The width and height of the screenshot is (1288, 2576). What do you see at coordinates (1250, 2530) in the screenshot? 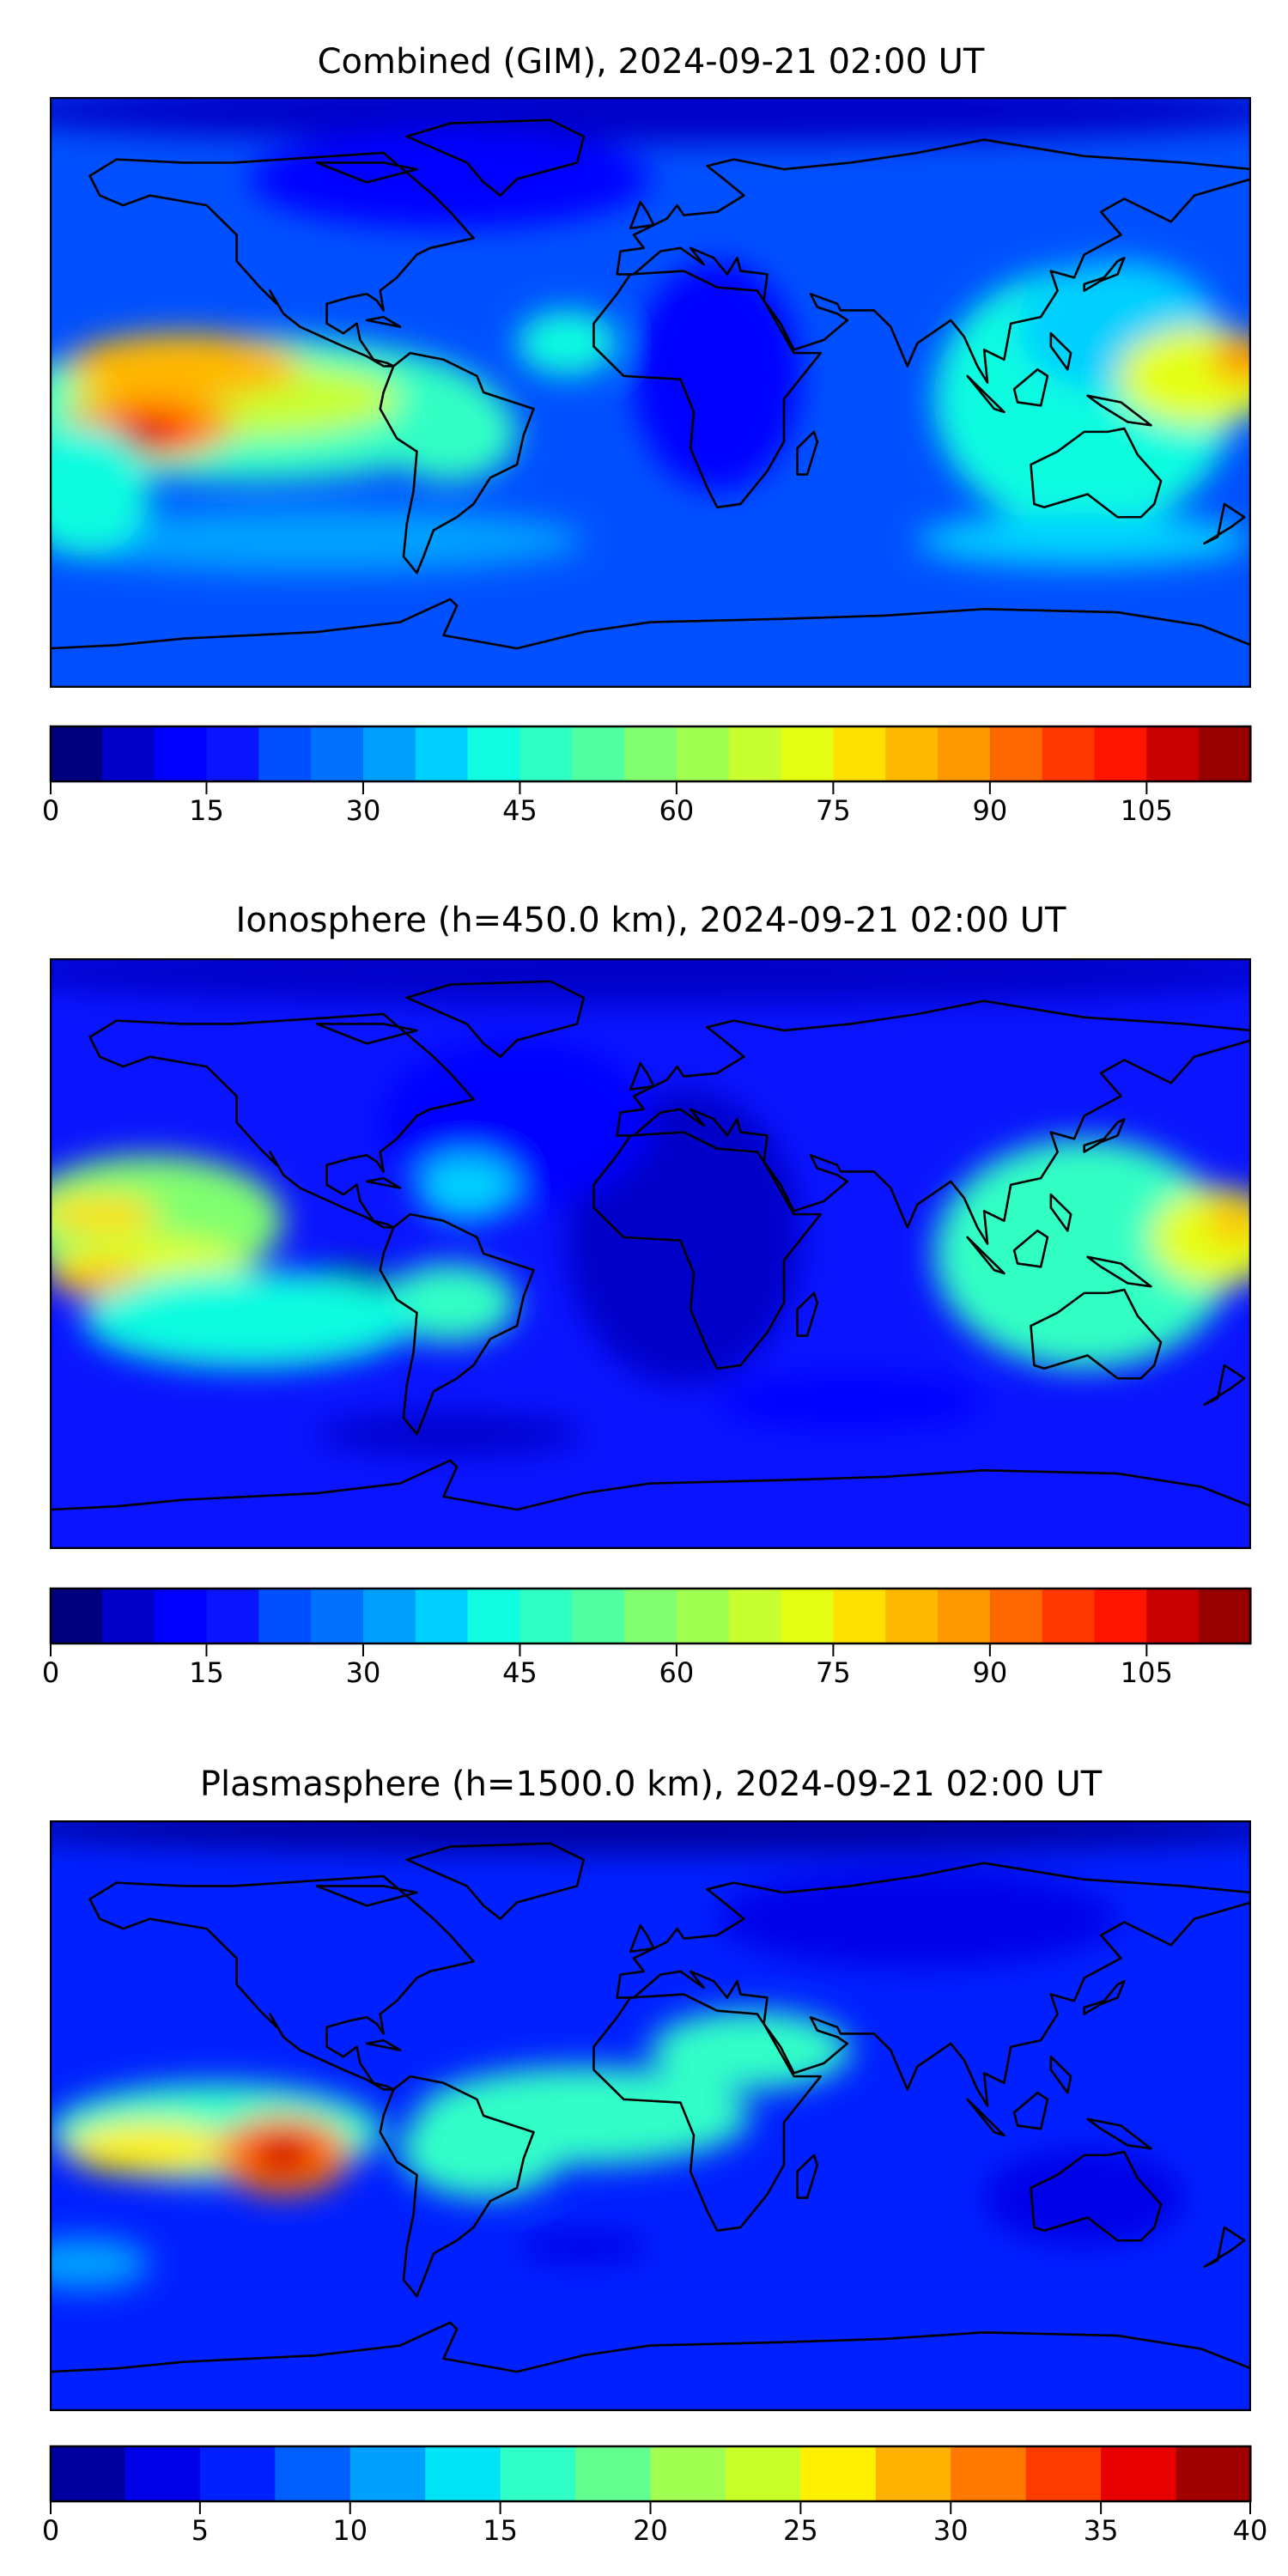
I see `colorbar-tick-label: 40` at bounding box center [1250, 2530].